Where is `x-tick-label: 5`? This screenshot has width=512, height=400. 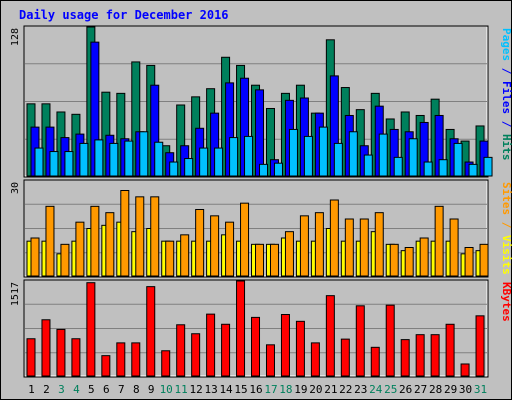
x-tick-label: 5 is located at coordinates (91, 389).